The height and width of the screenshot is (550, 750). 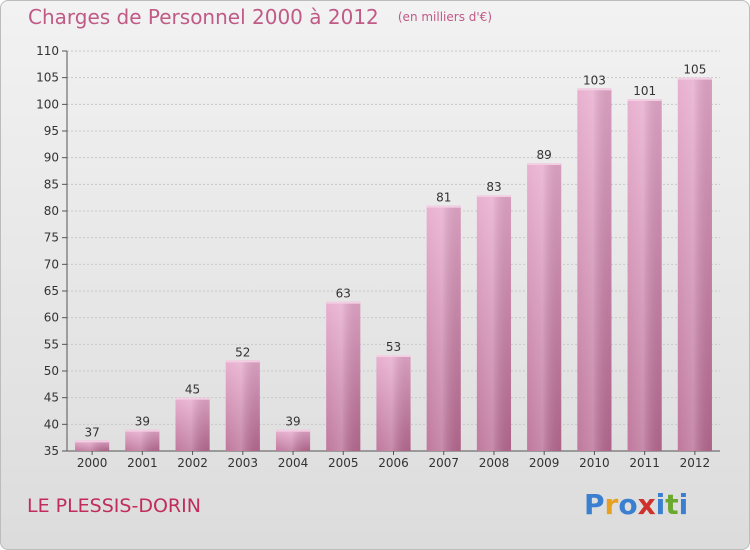 What do you see at coordinates (51, 211) in the screenshot?
I see `y-tick-label: 80` at bounding box center [51, 211].